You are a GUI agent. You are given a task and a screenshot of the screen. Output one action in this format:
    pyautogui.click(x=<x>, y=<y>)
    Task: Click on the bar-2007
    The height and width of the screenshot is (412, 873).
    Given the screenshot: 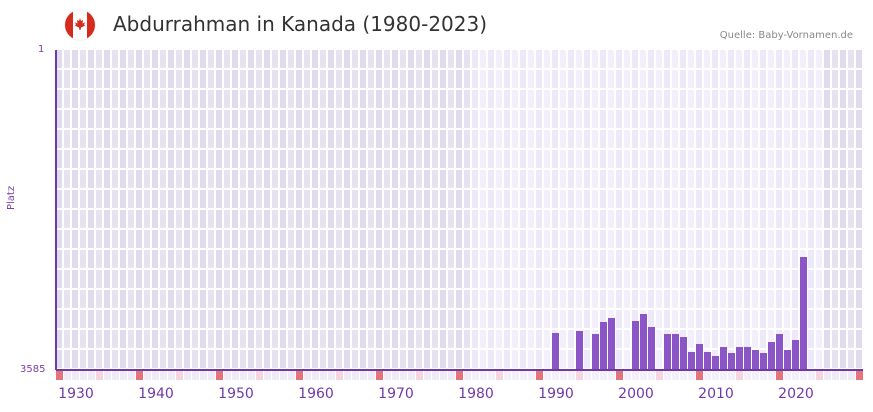 What is the action you would take?
    pyautogui.click(x=691, y=361)
    